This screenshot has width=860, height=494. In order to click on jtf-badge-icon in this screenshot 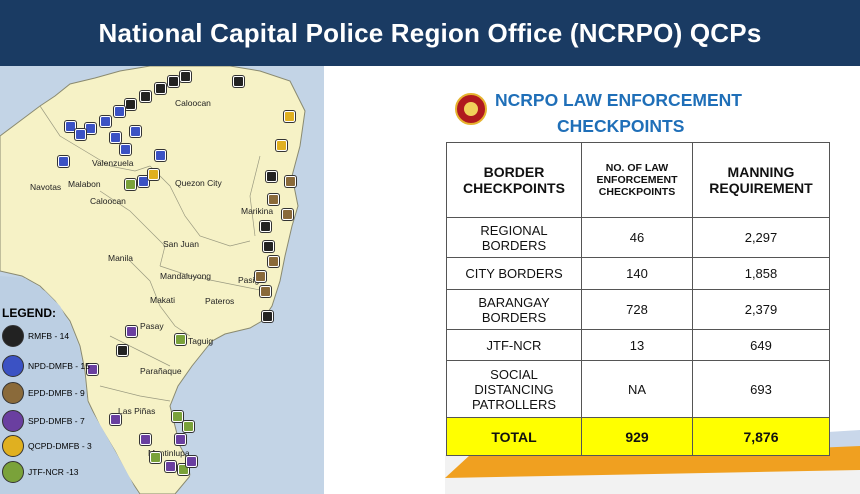, I will do `click(13, 472)`.